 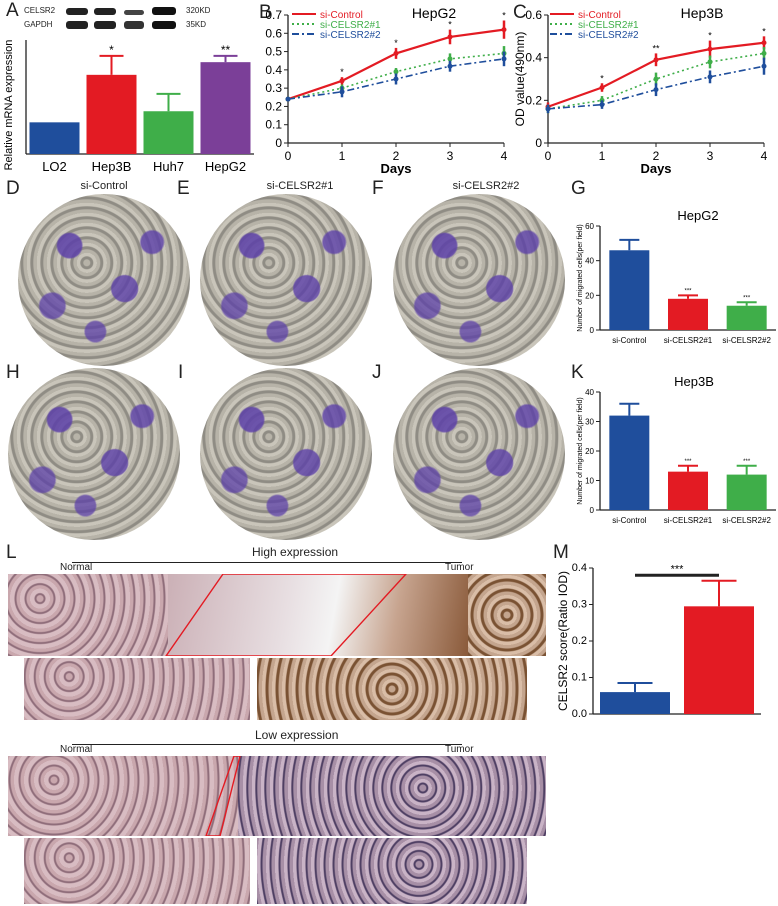 I want to click on ihc-high-transition-region, so click(x=318, y=615).